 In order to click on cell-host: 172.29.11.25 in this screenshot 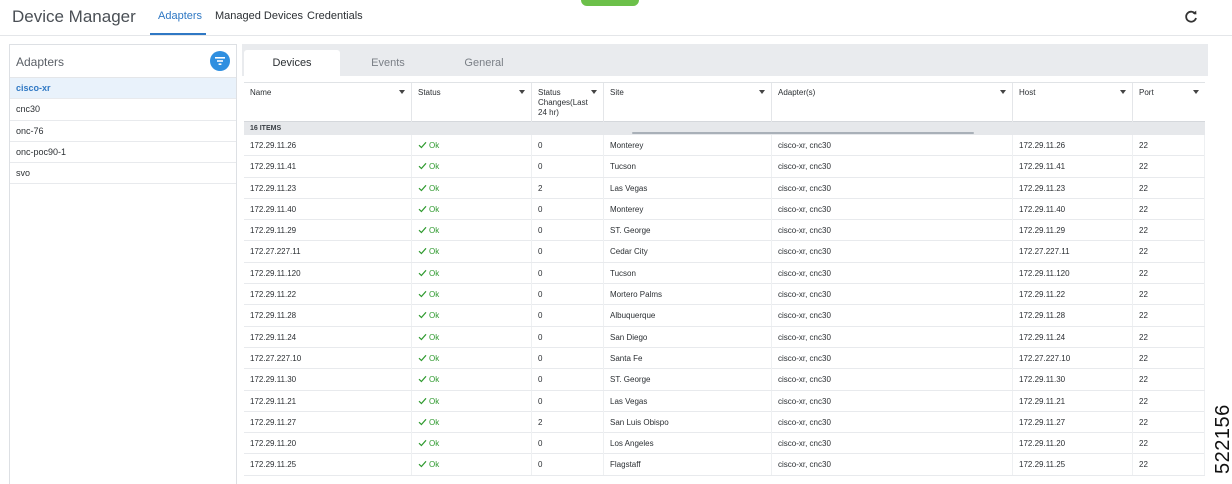, I will do `click(1073, 465)`.